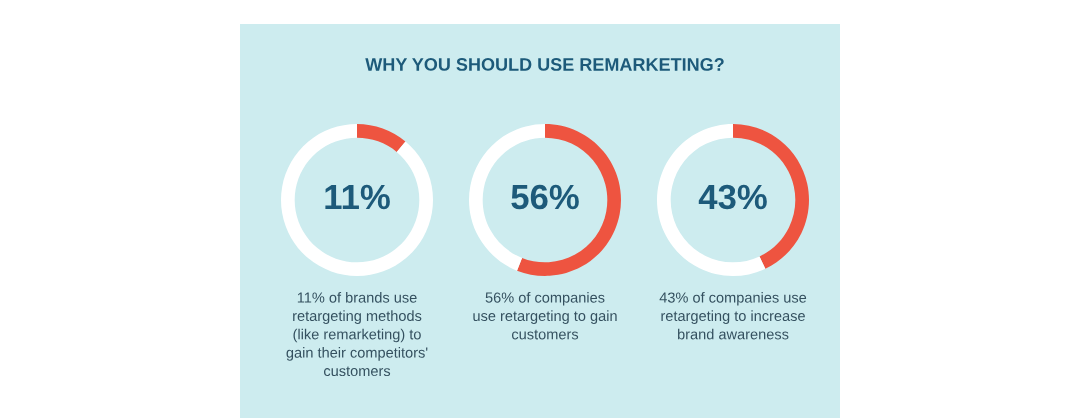 The width and height of the screenshot is (1080, 418). I want to click on data-label: 11%, so click(357, 197).